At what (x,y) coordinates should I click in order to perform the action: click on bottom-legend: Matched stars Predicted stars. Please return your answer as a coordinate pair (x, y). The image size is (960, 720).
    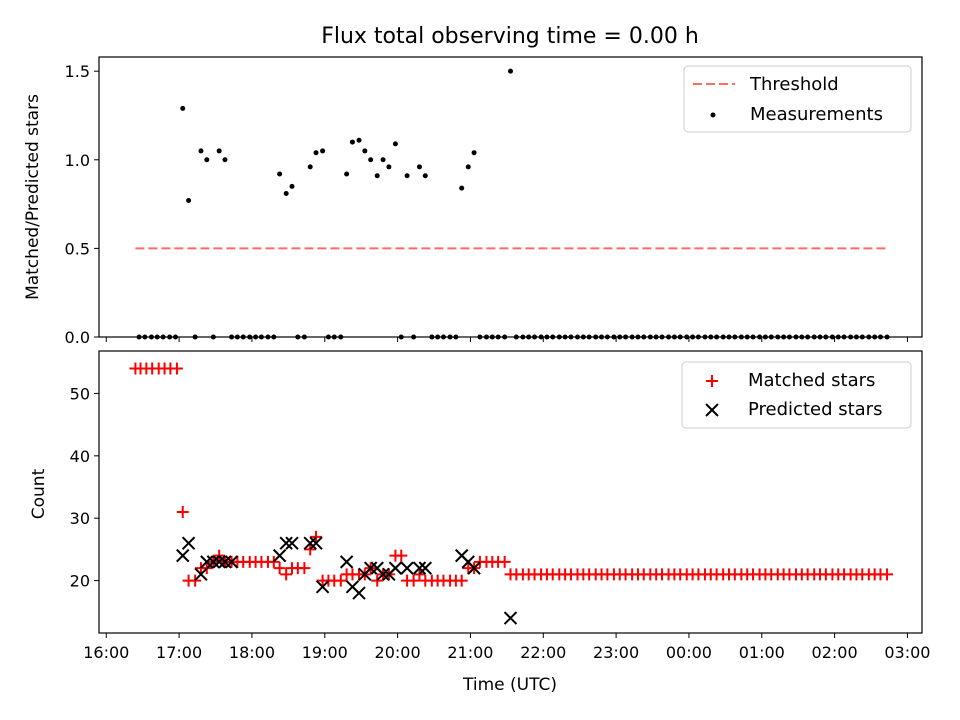
    Looking at the image, I should click on (796, 395).